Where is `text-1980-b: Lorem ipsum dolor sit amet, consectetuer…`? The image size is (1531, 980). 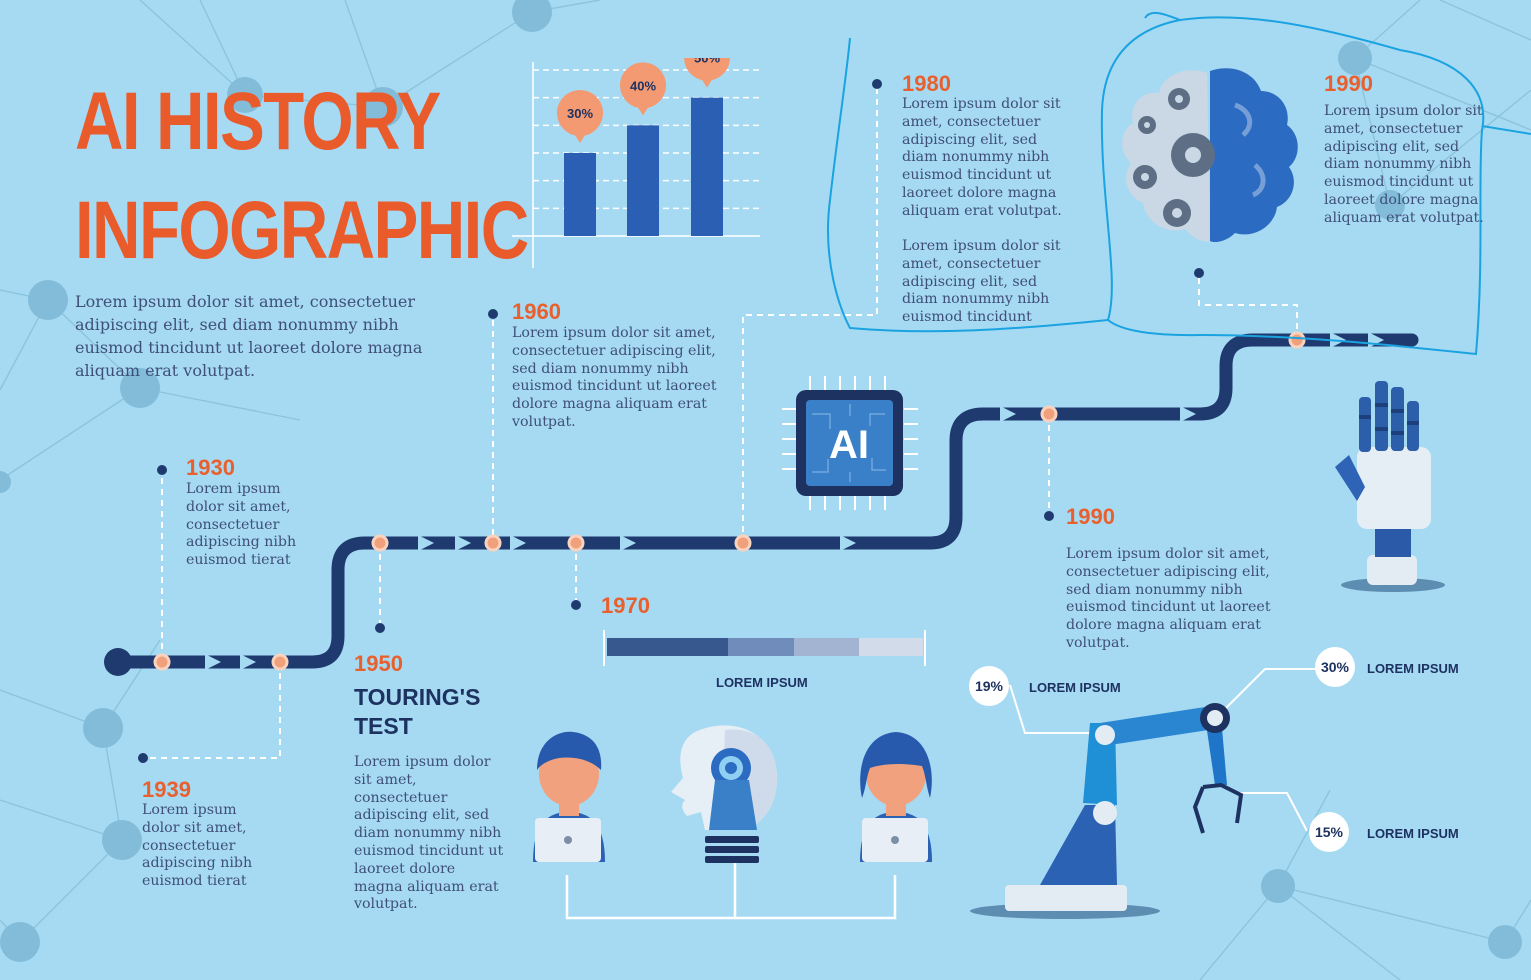 text-1980-b: Lorem ipsum dolor sit amet, consectetuer… is located at coordinates (981, 282).